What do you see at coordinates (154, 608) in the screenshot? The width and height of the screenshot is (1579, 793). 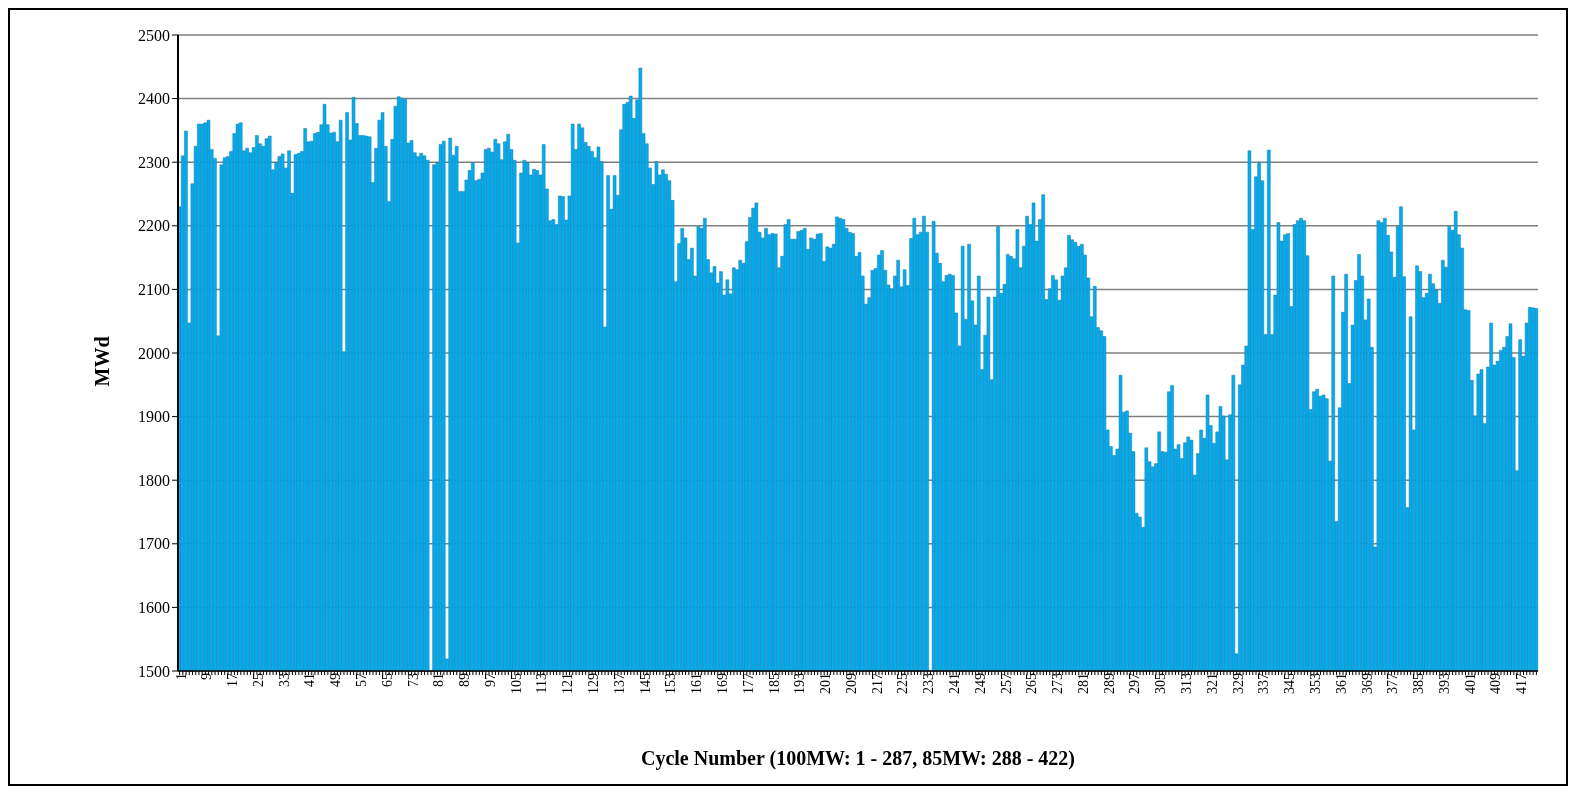 I see `y-tick-label: 1600` at bounding box center [154, 608].